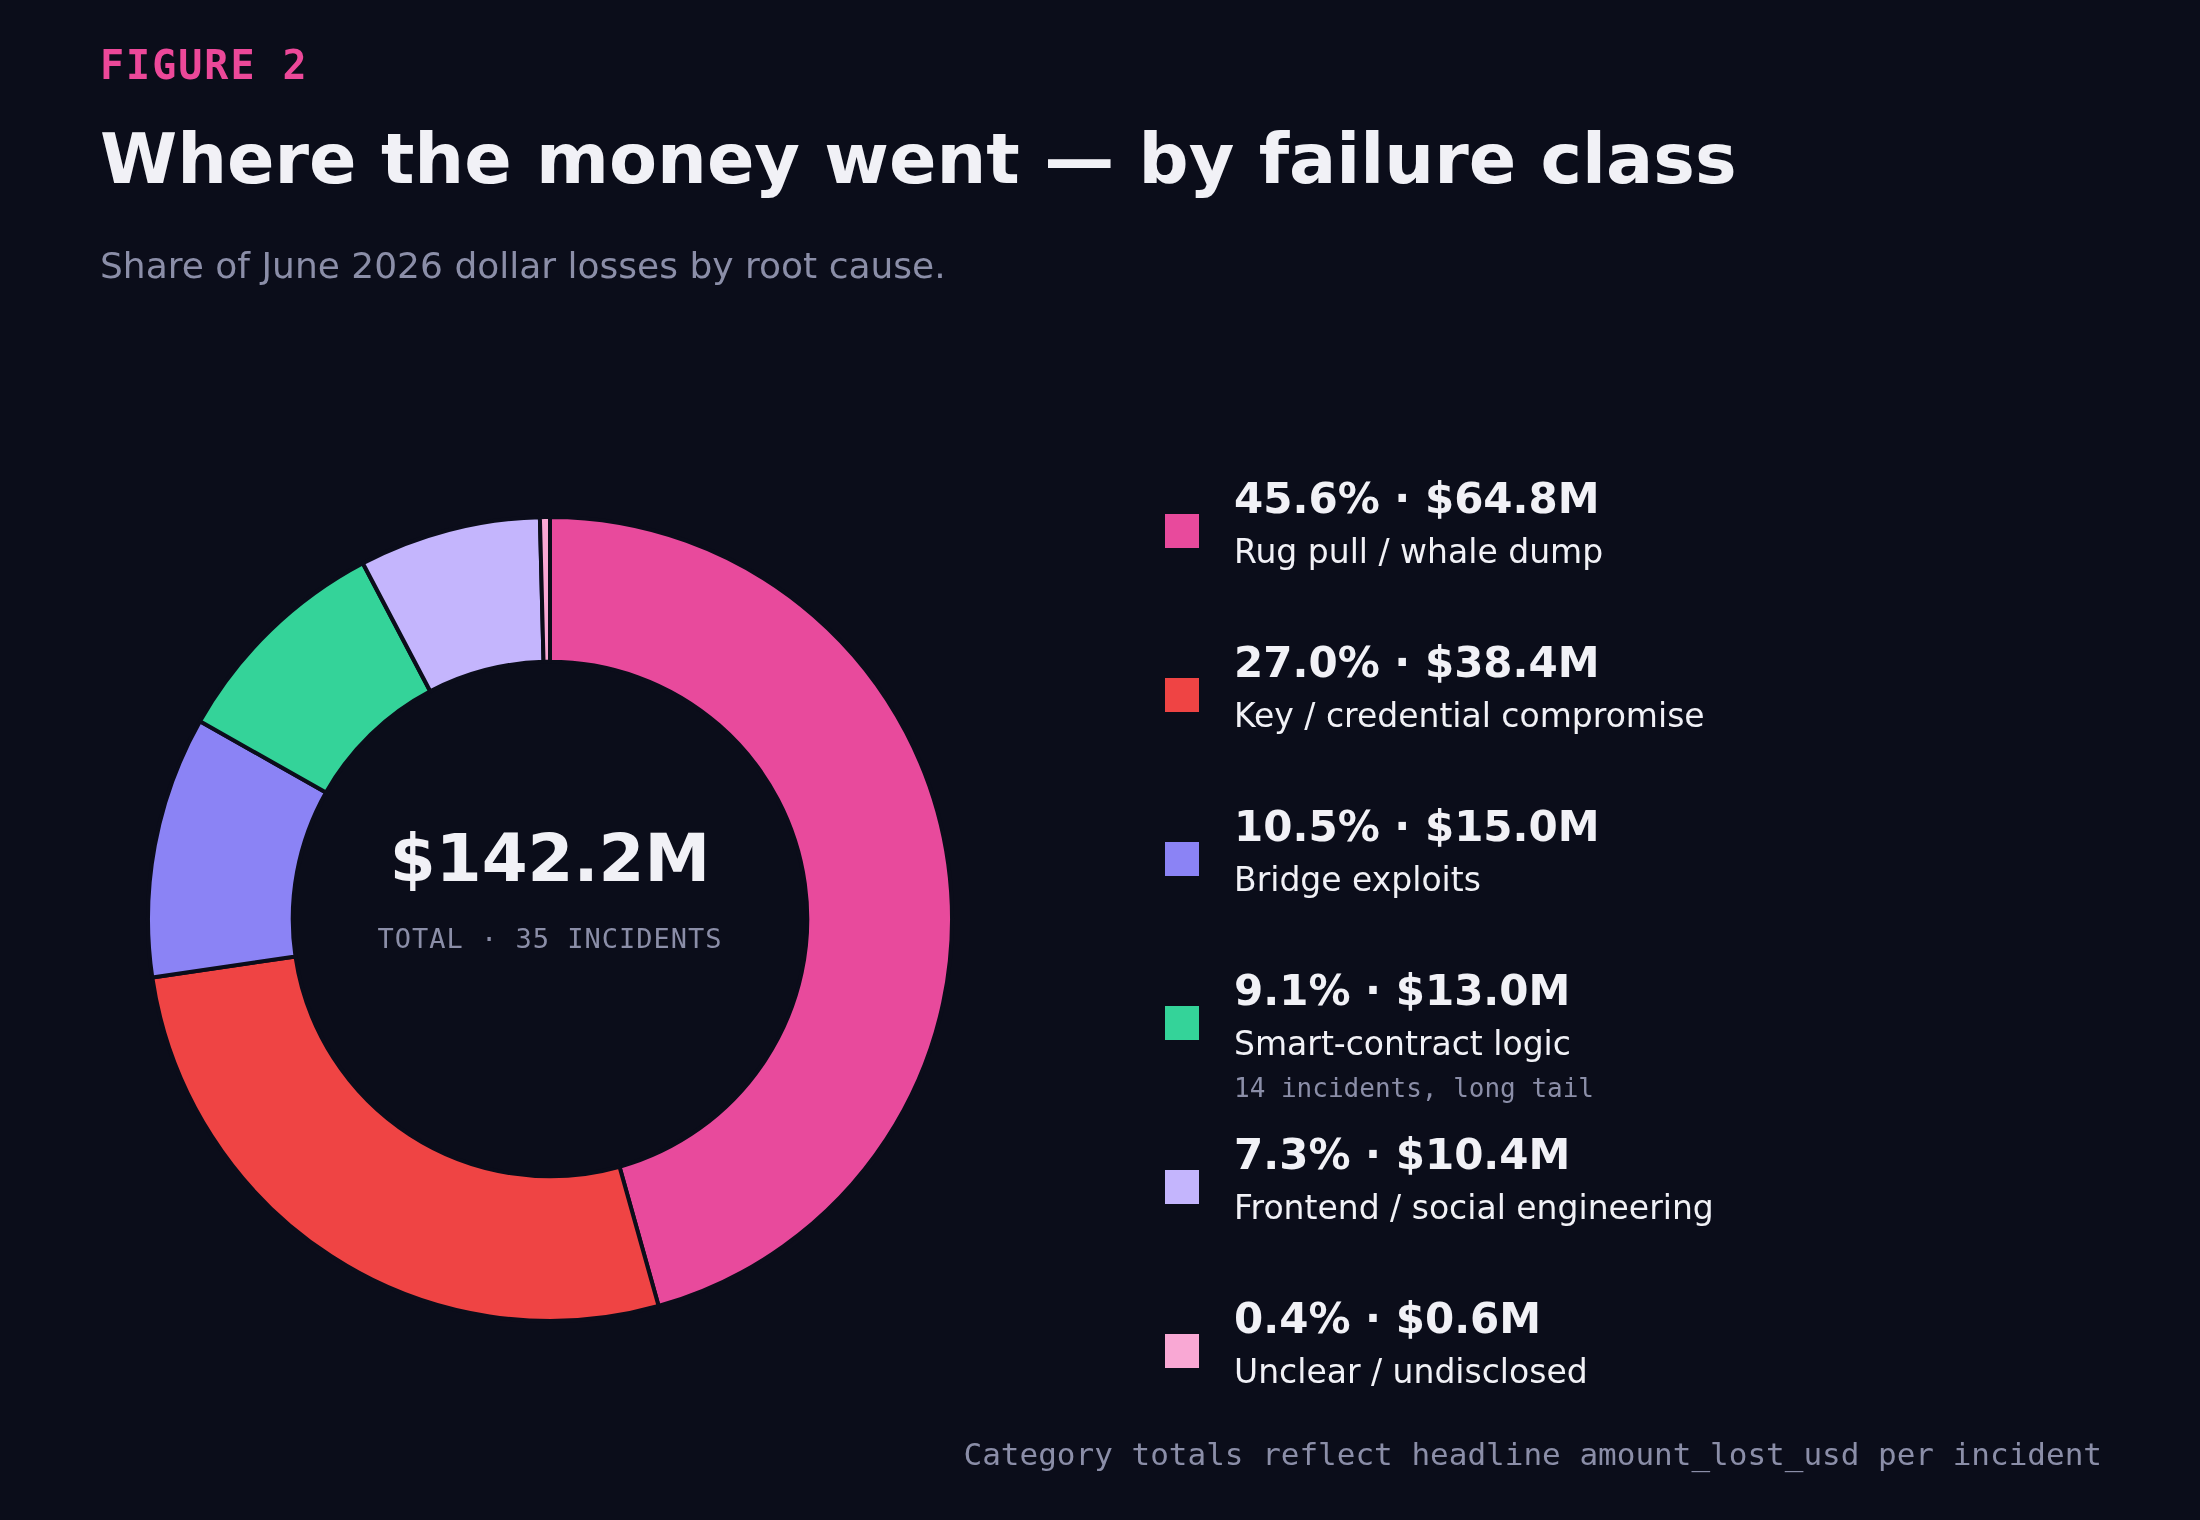 The width and height of the screenshot is (2200, 1520). What do you see at coordinates (1417, 827) in the screenshot?
I see `data-label: 10.5% · $15.0M` at bounding box center [1417, 827].